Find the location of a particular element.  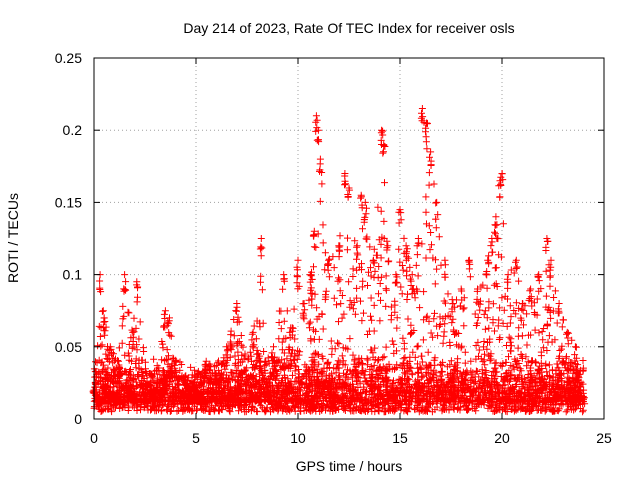

x-tick-label: 0 is located at coordinates (94, 438).